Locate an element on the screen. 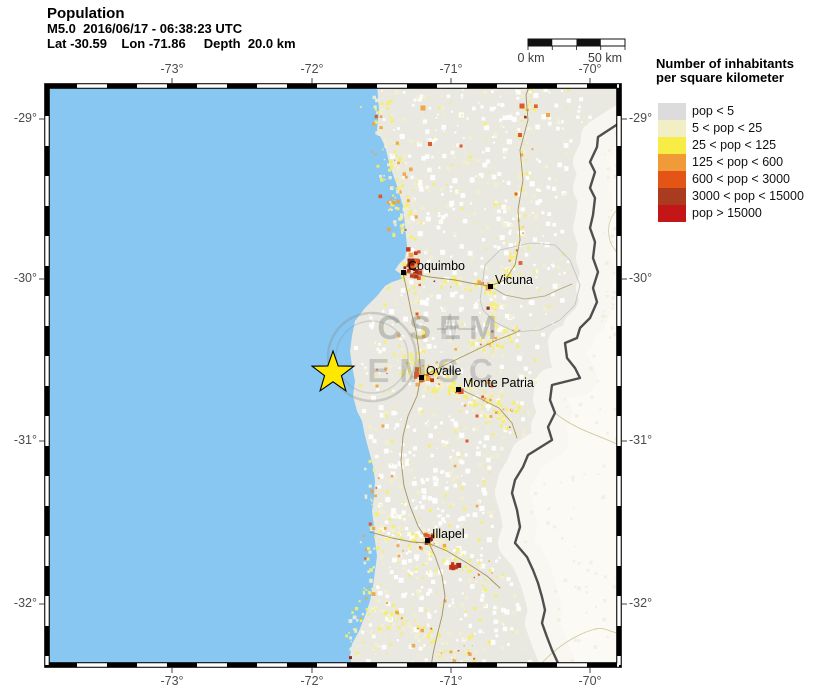  event-magnitude-line: M5.0 2016/06/17 - 06:38:23 UTC is located at coordinates (145, 28).